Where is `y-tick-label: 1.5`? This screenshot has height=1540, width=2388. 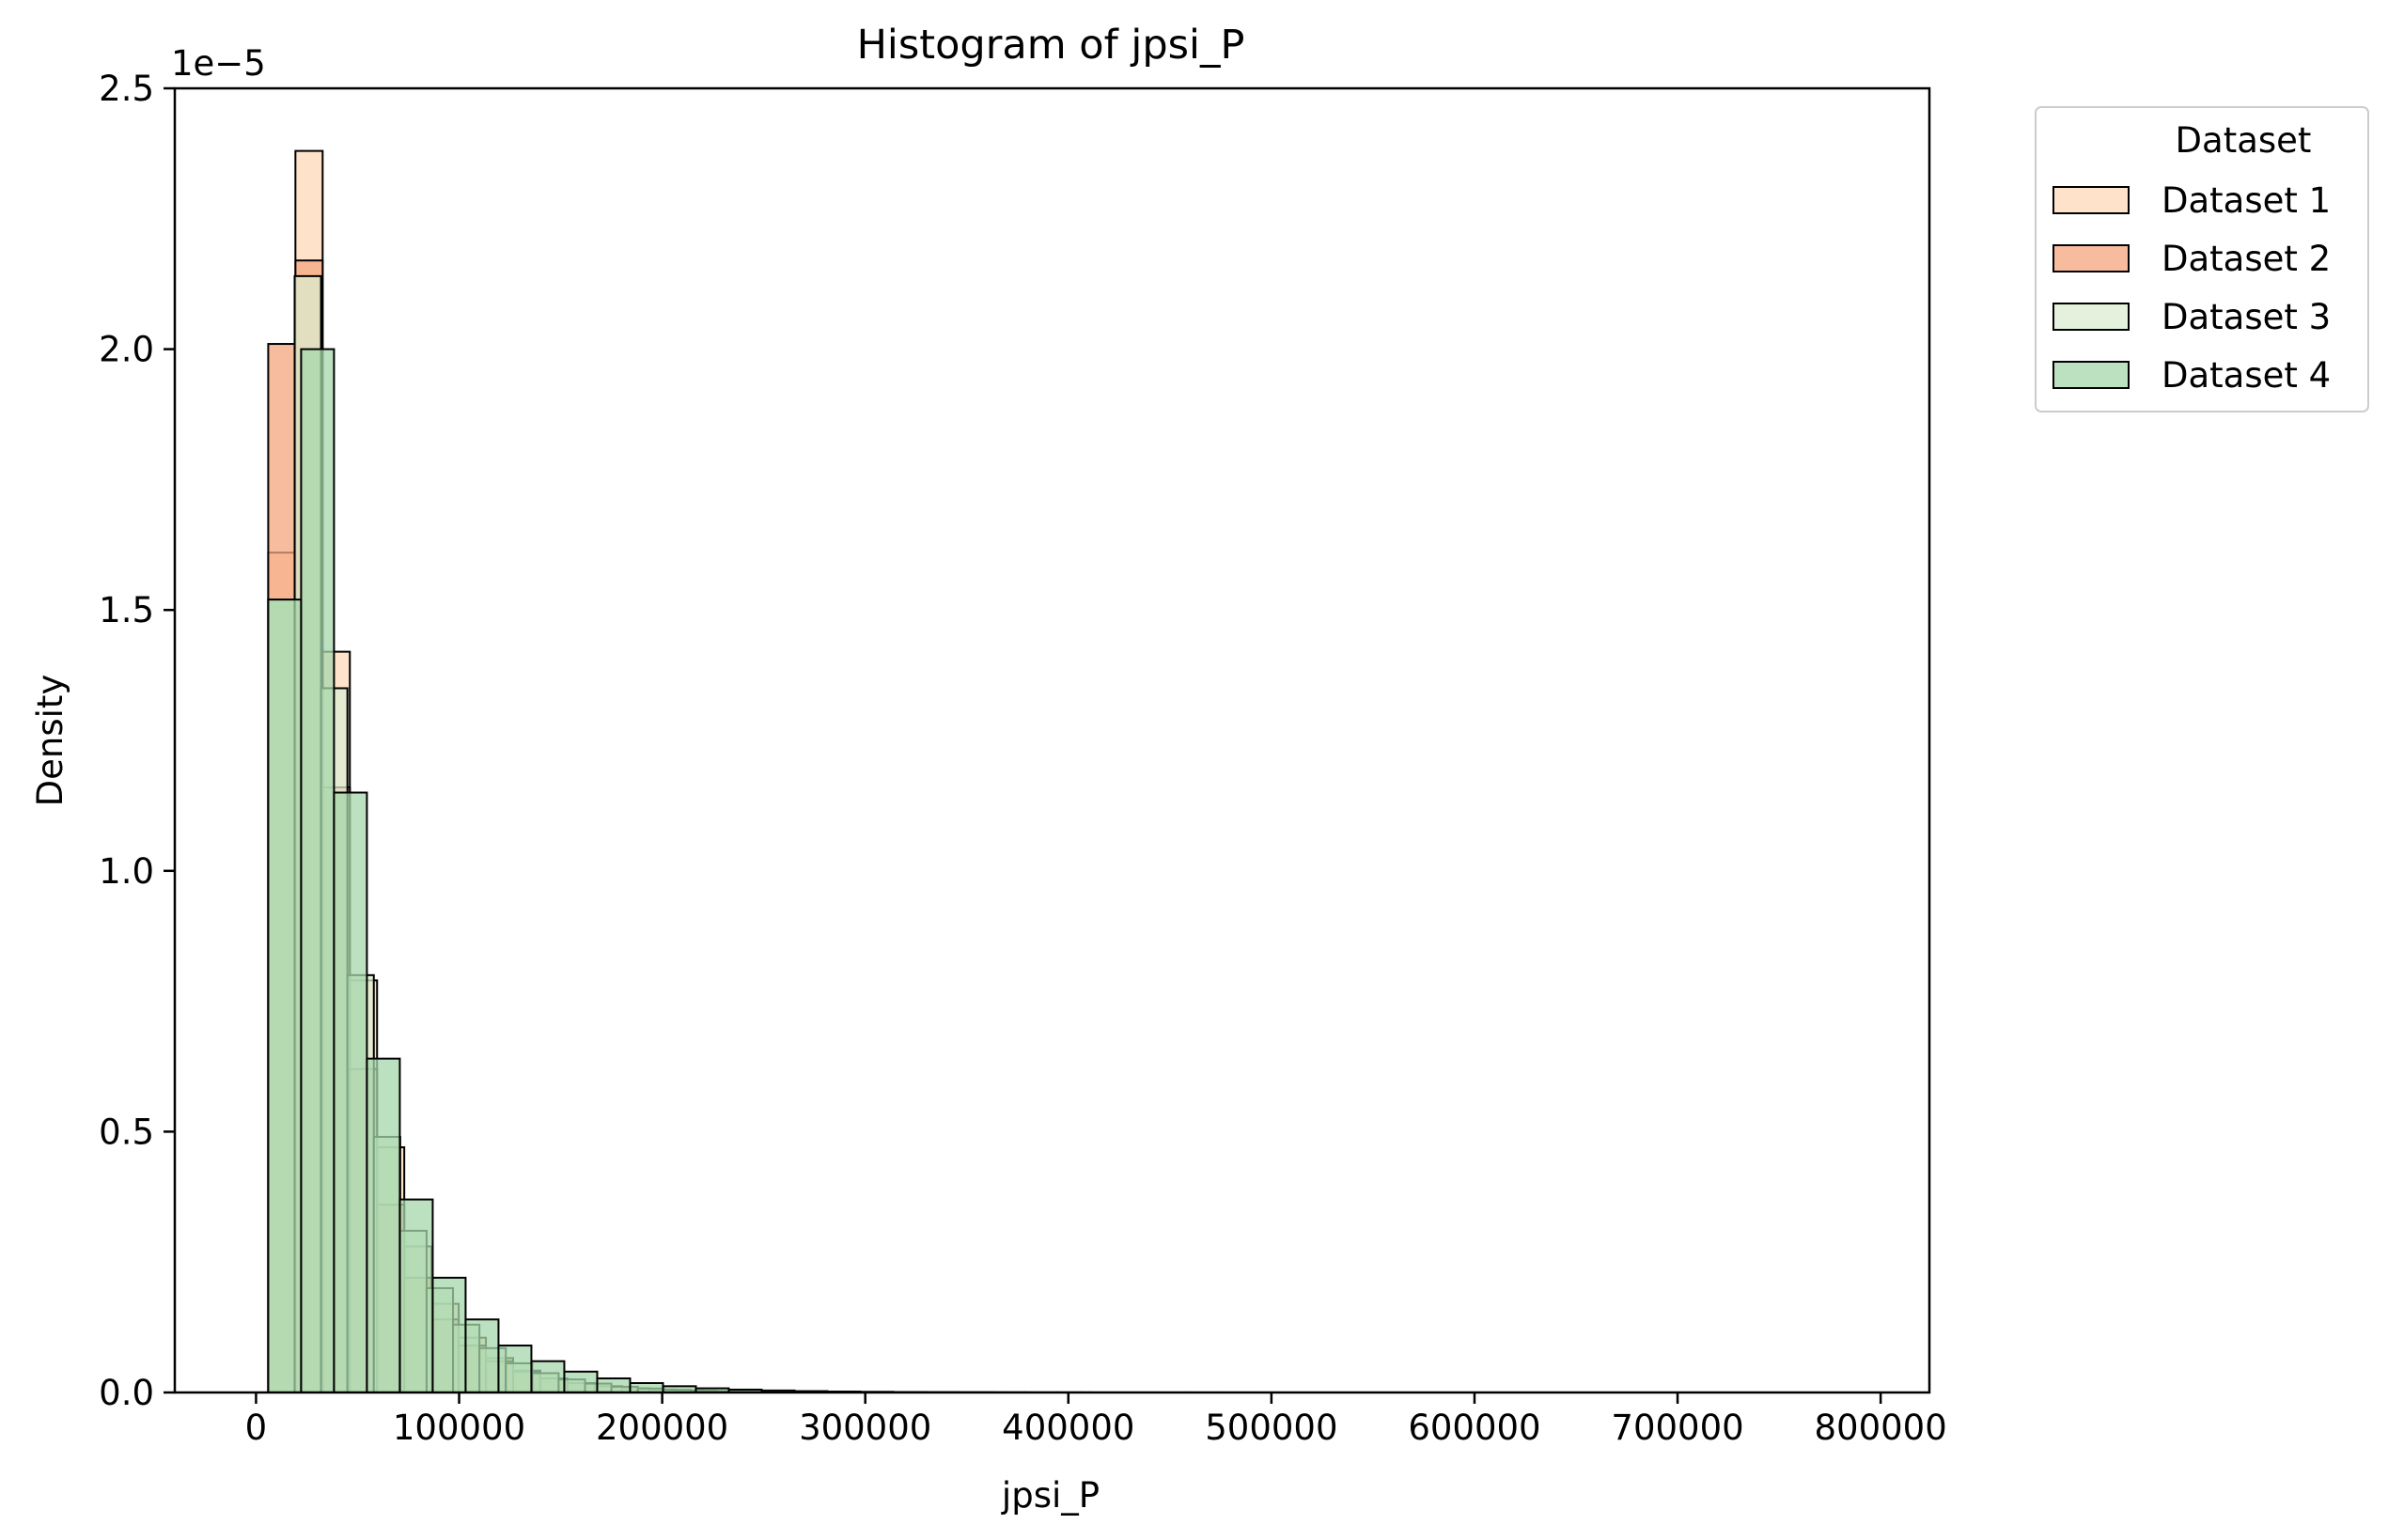
y-tick-label: 1.5 is located at coordinates (126, 610).